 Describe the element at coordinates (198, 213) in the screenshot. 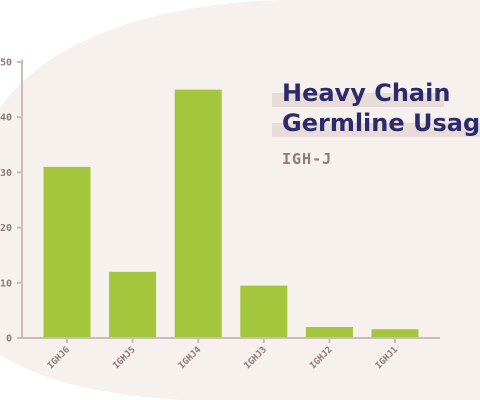

I see `bar-ighj4` at that location.